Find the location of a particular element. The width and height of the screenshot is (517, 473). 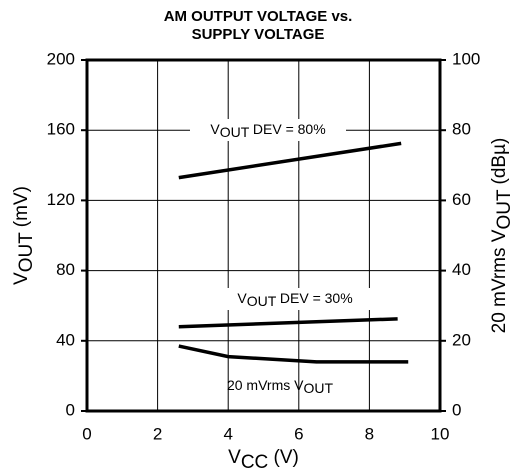

y-tick-label: 0 is located at coordinates (70, 409).